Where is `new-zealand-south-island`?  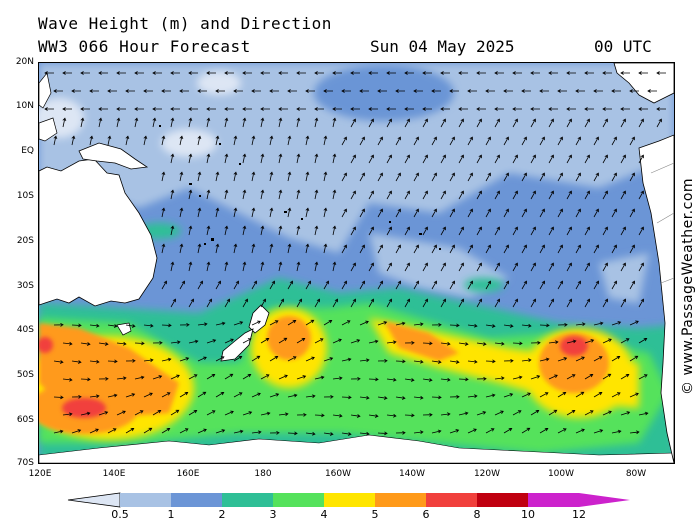
new-zealand-south-island is located at coordinates (237, 345).